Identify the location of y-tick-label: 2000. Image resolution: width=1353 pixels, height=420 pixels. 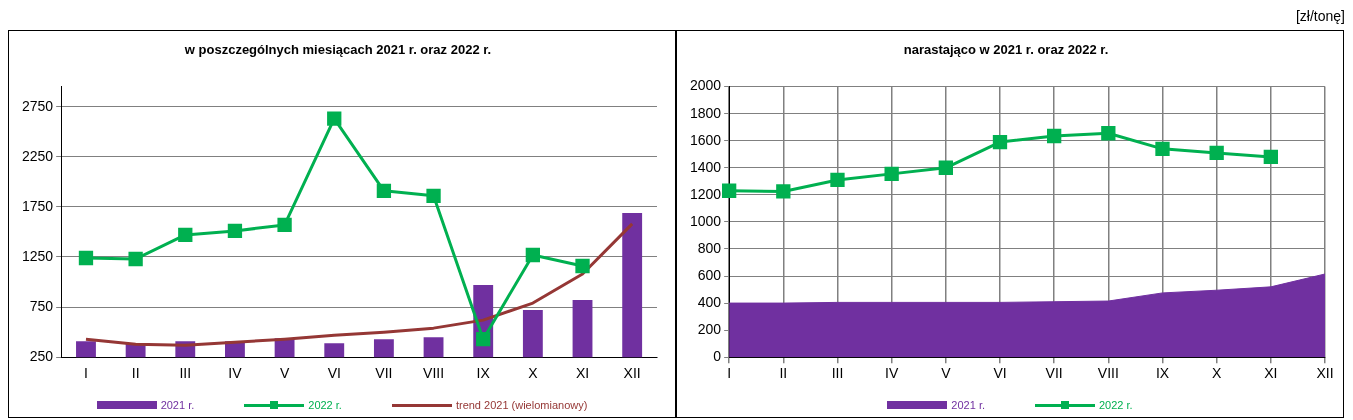
(705, 85).